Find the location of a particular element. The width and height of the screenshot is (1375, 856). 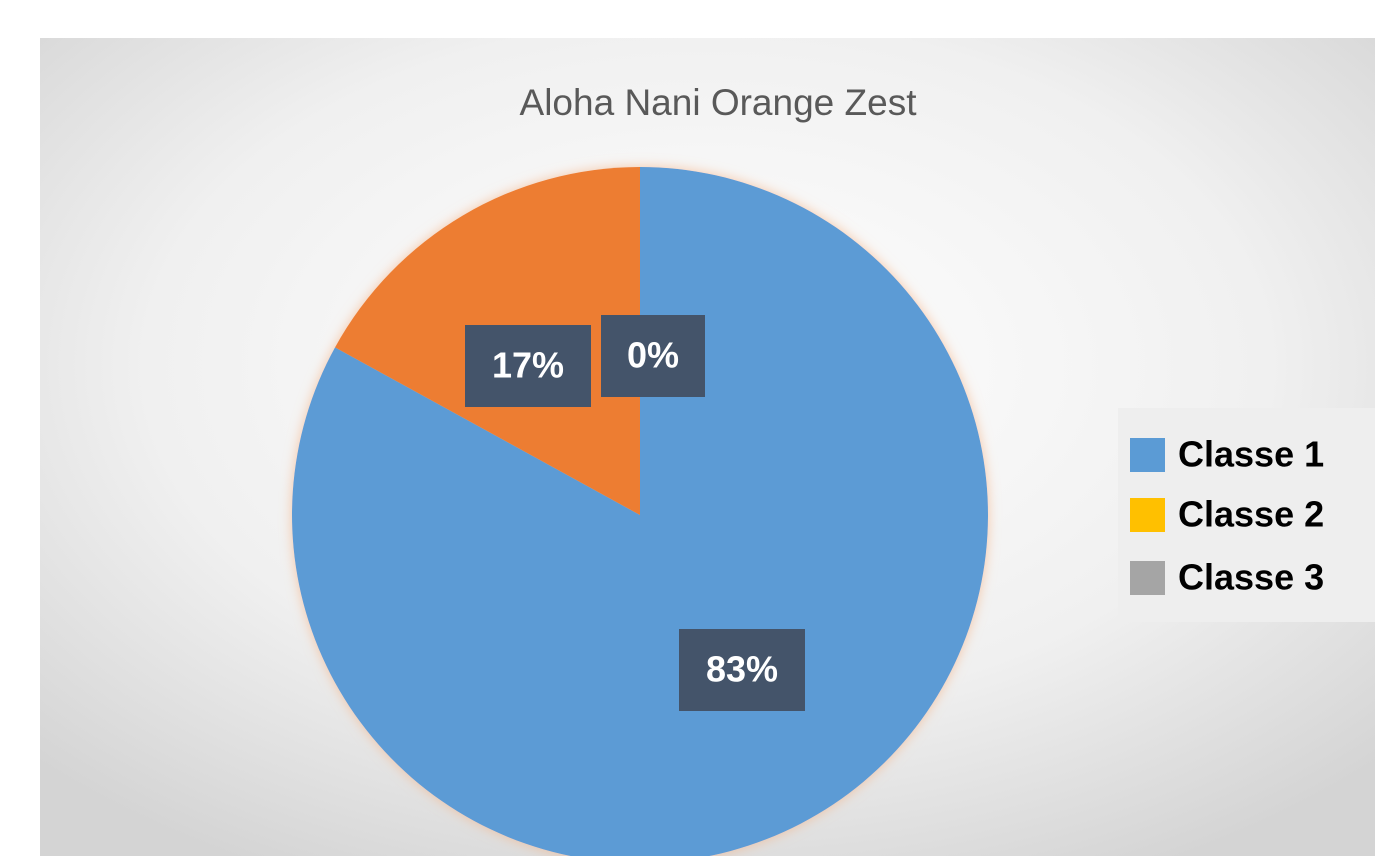

data-label: 0% is located at coordinates (653, 355).